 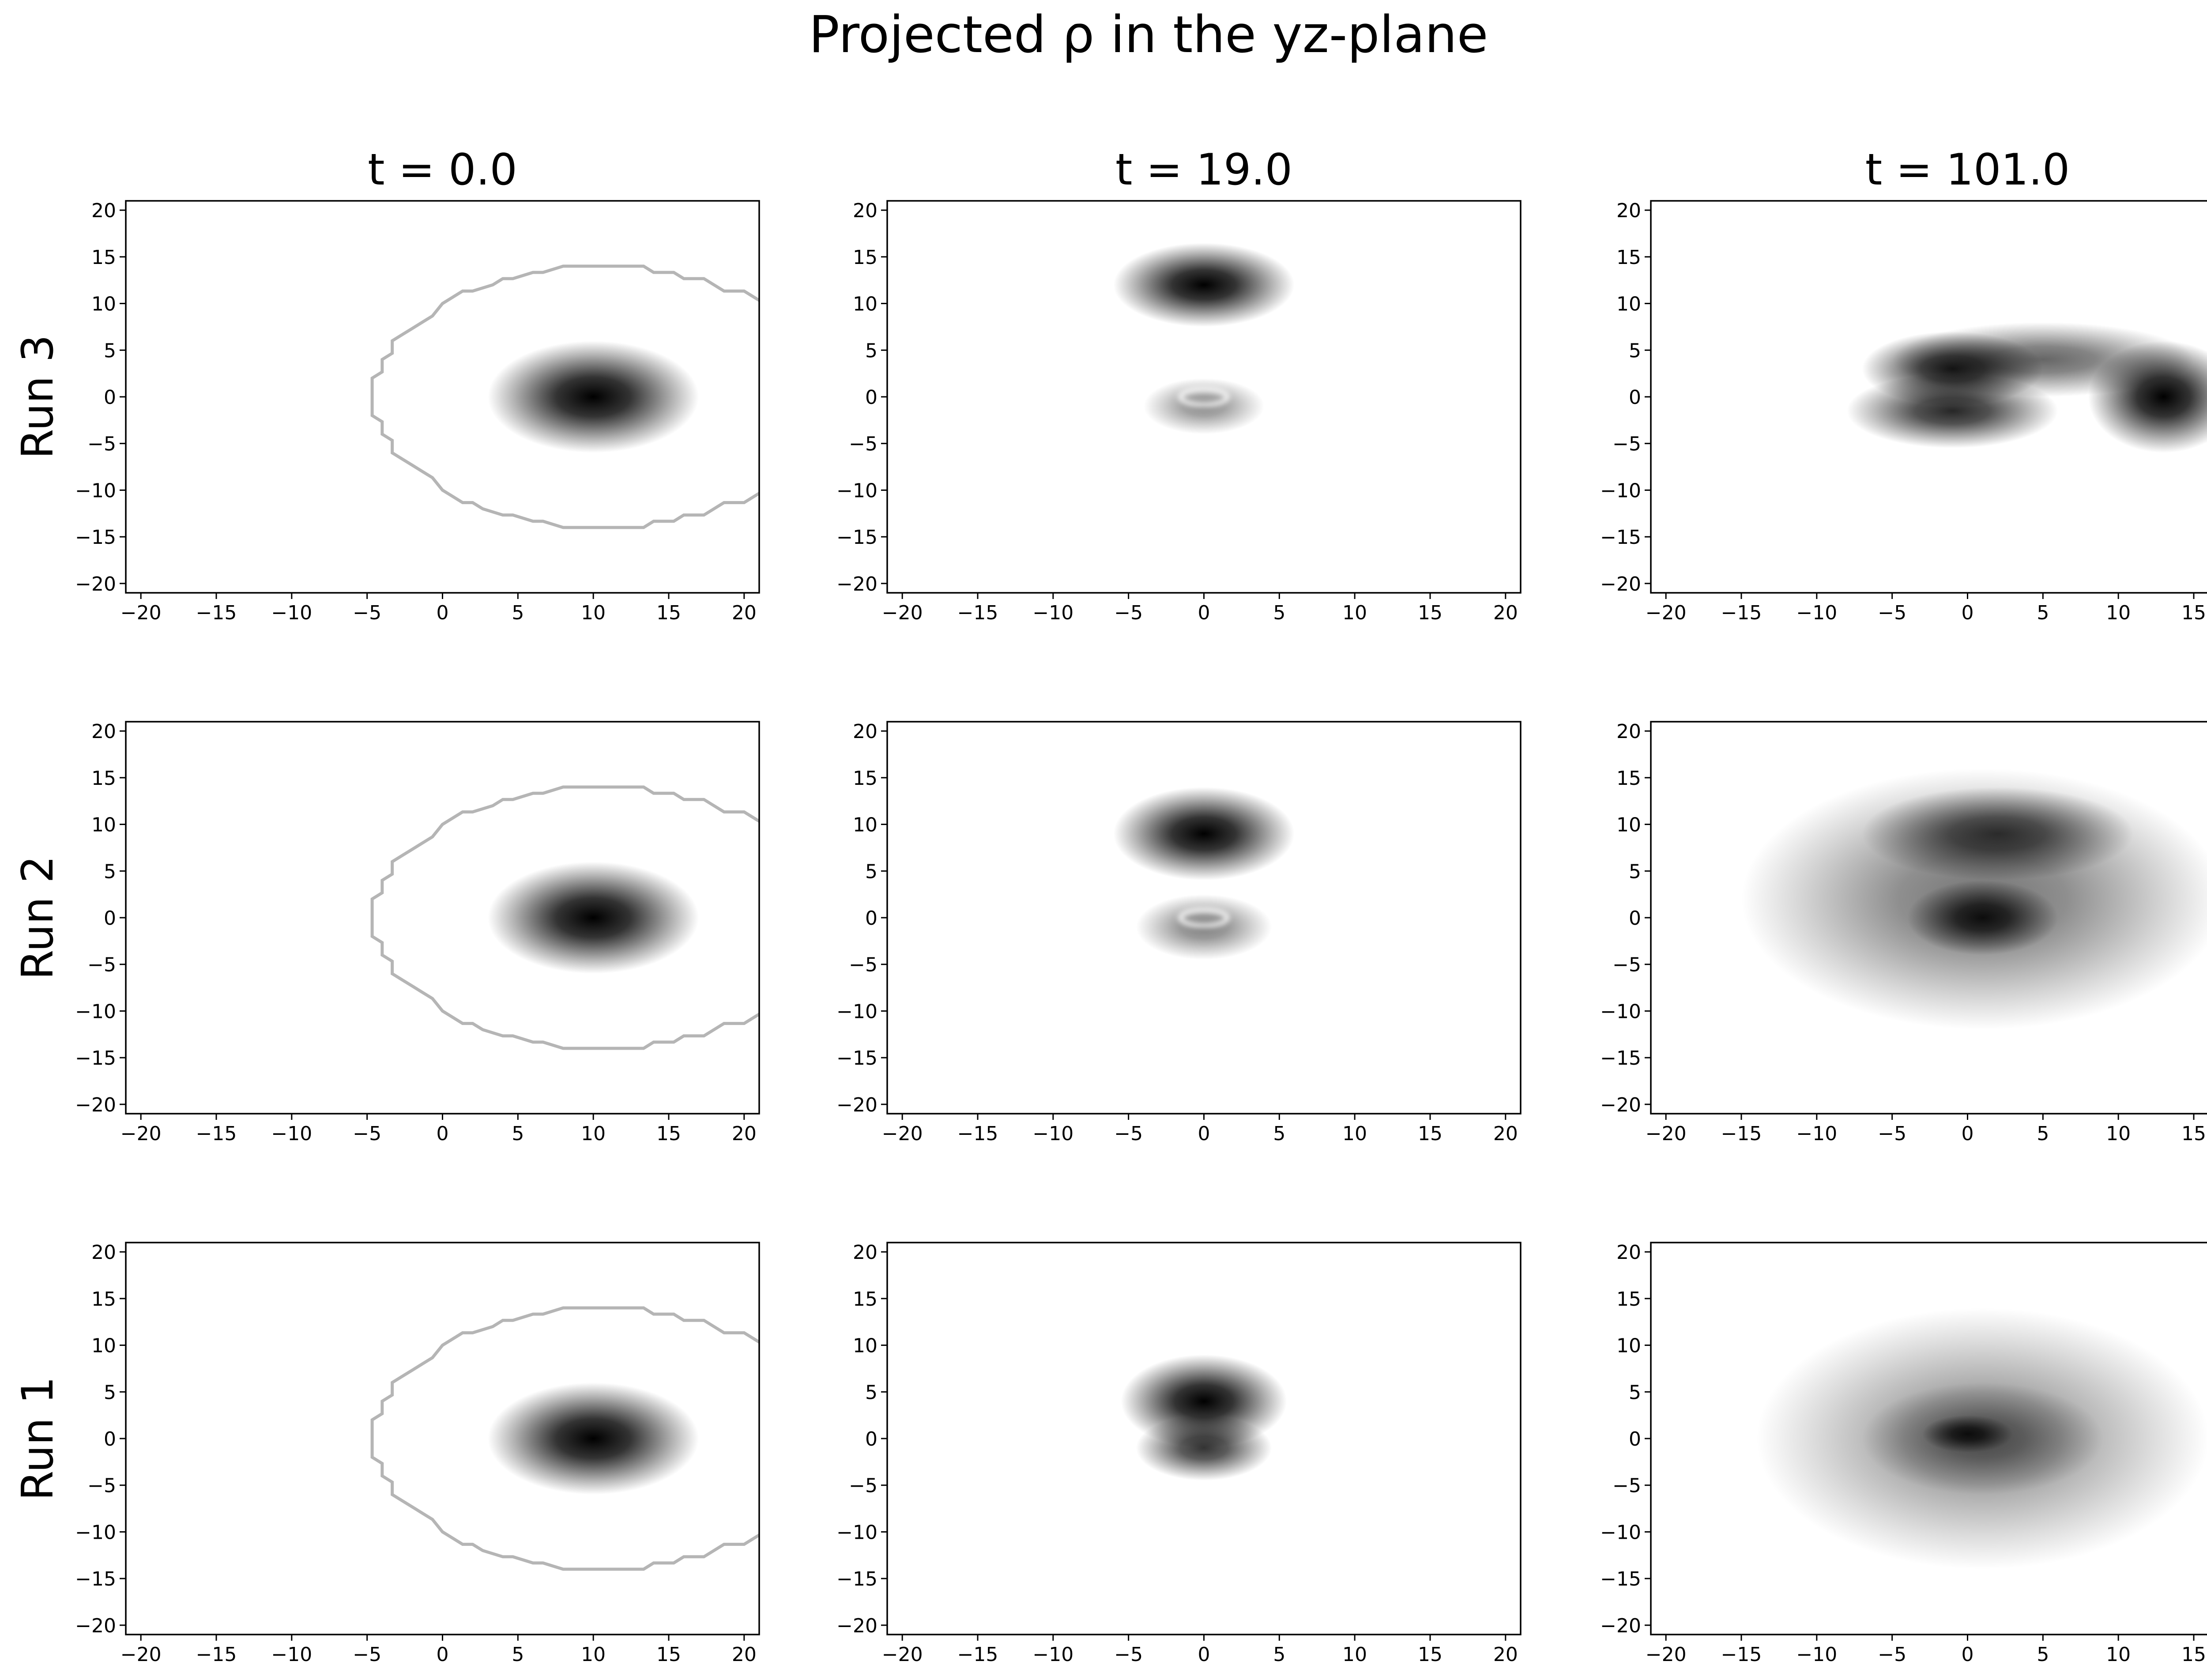 What do you see at coordinates (1203, 170) in the screenshot?
I see `column-title: t = 19.0` at bounding box center [1203, 170].